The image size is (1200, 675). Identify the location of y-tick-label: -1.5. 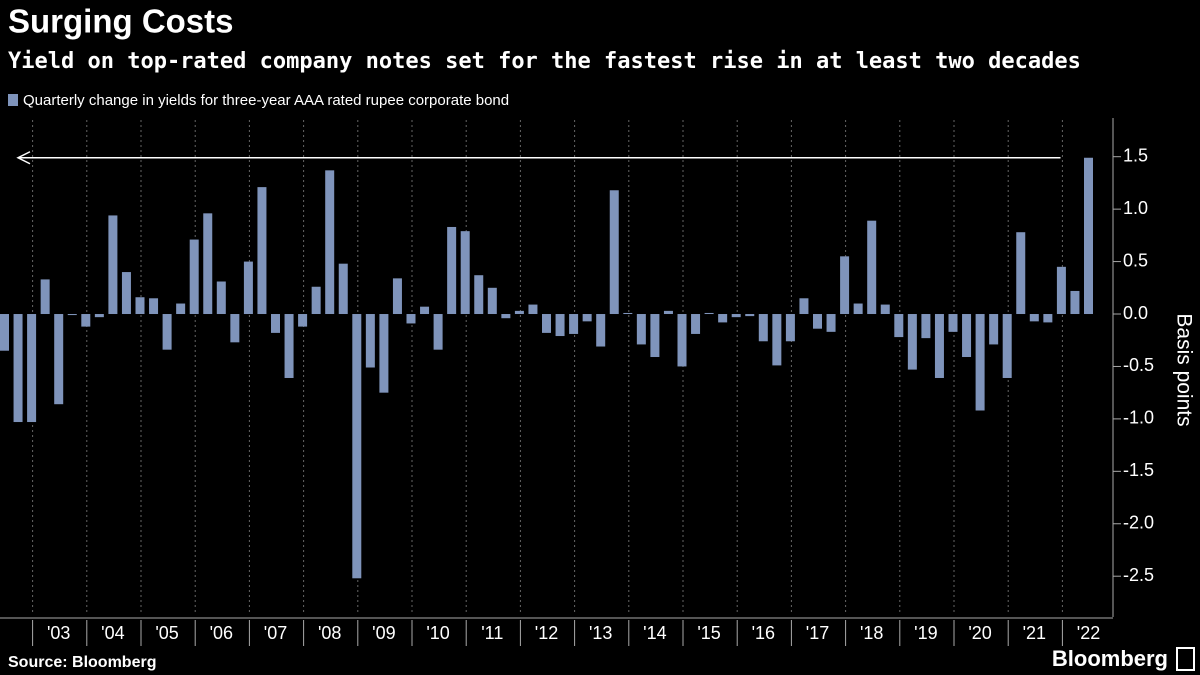
(1138, 470).